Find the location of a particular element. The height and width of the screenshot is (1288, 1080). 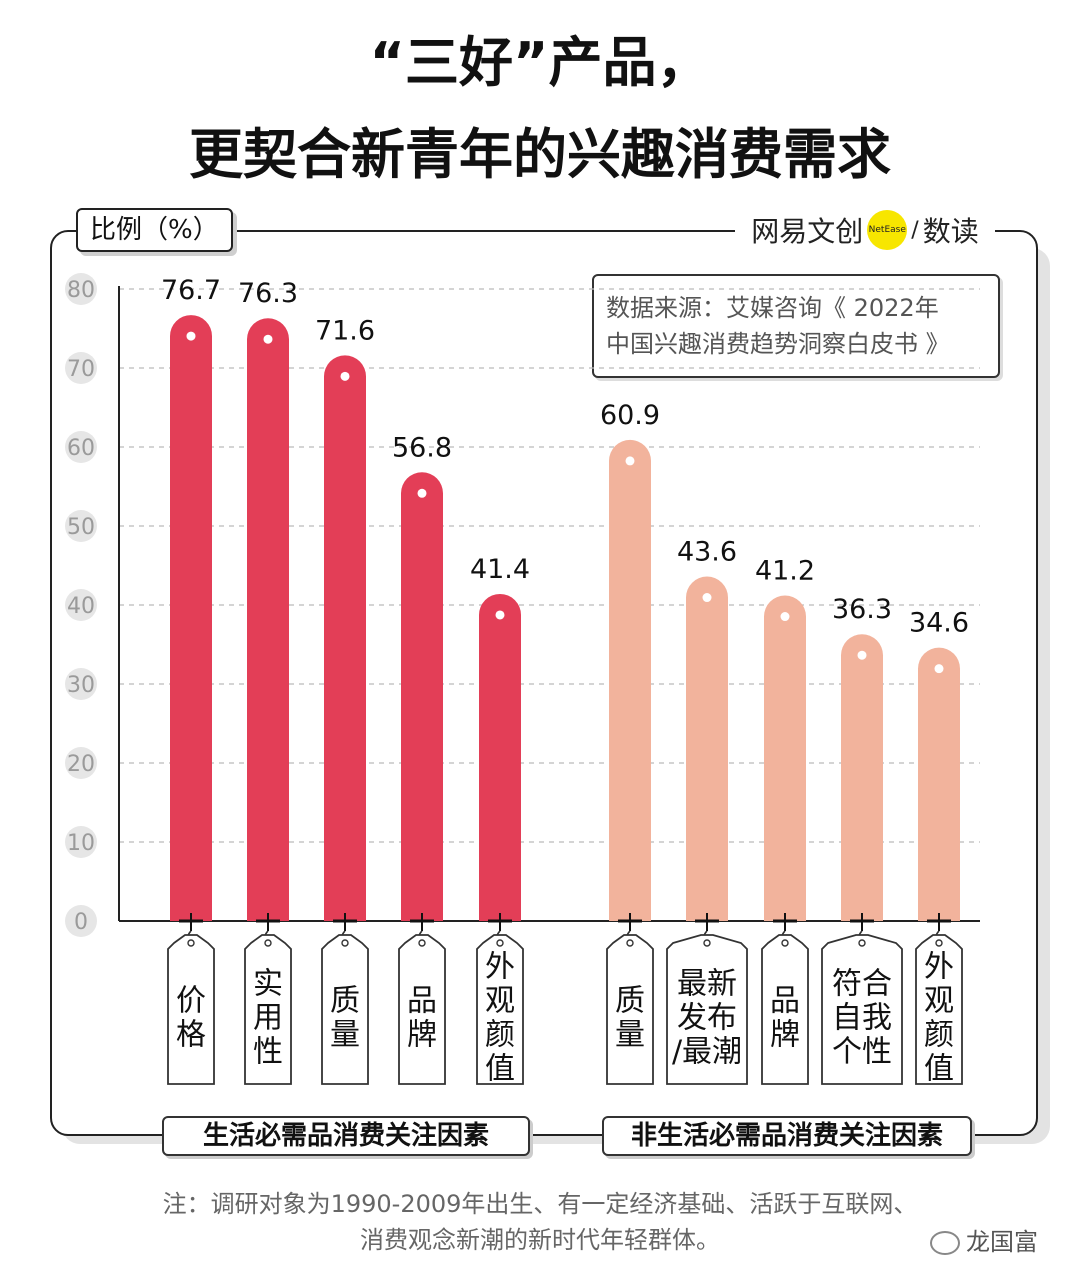

data-label: 60.9 is located at coordinates (630, 415).